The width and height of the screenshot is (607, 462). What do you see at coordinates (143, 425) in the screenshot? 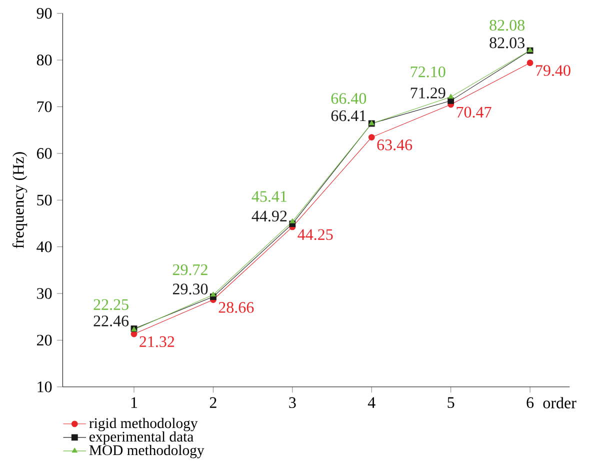
I see `legend-label: rigid methodology` at bounding box center [143, 425].